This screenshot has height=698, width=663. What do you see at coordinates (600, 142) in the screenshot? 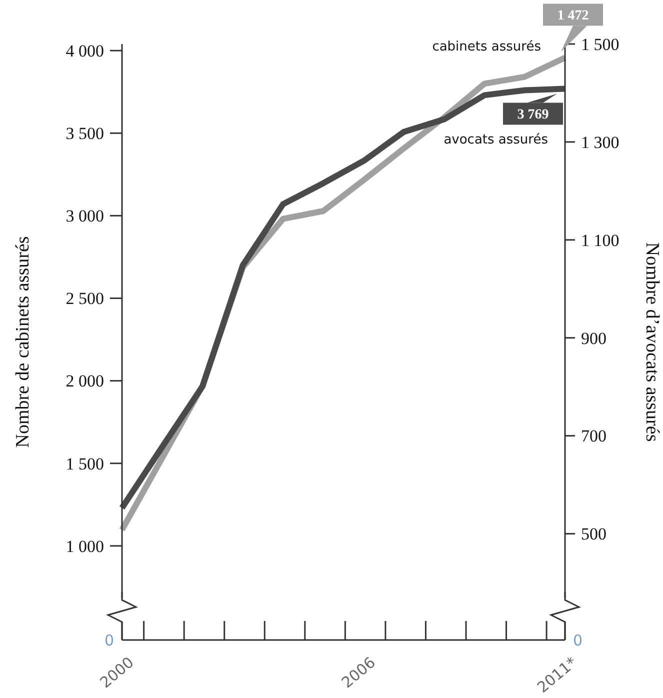
I see `y2-tick-label: 1 300` at bounding box center [600, 142].